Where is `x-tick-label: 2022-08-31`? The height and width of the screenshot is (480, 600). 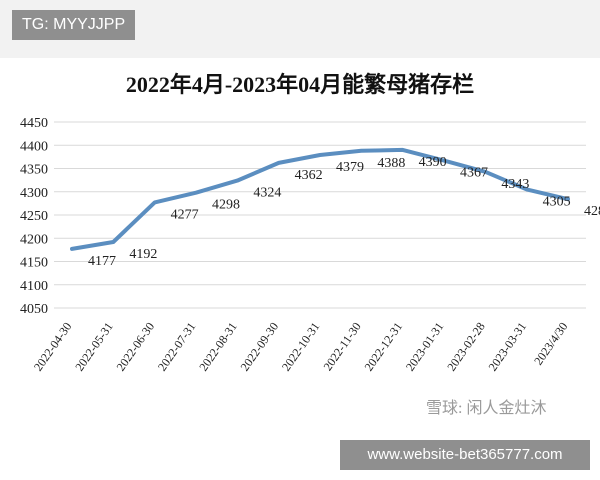 x-tick-label: 2022-08-31 is located at coordinates (218, 347).